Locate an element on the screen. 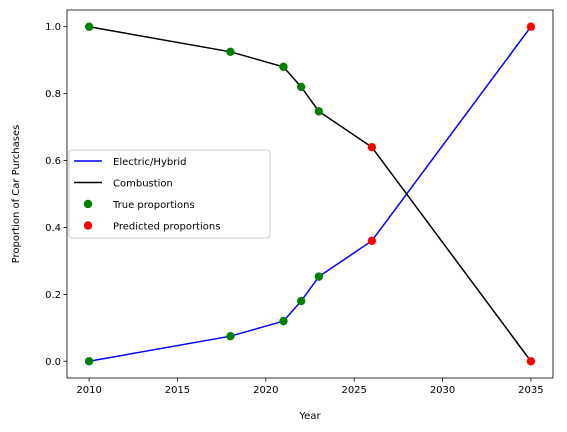 This screenshot has height=432, width=567. legend-box is located at coordinates (169, 194).